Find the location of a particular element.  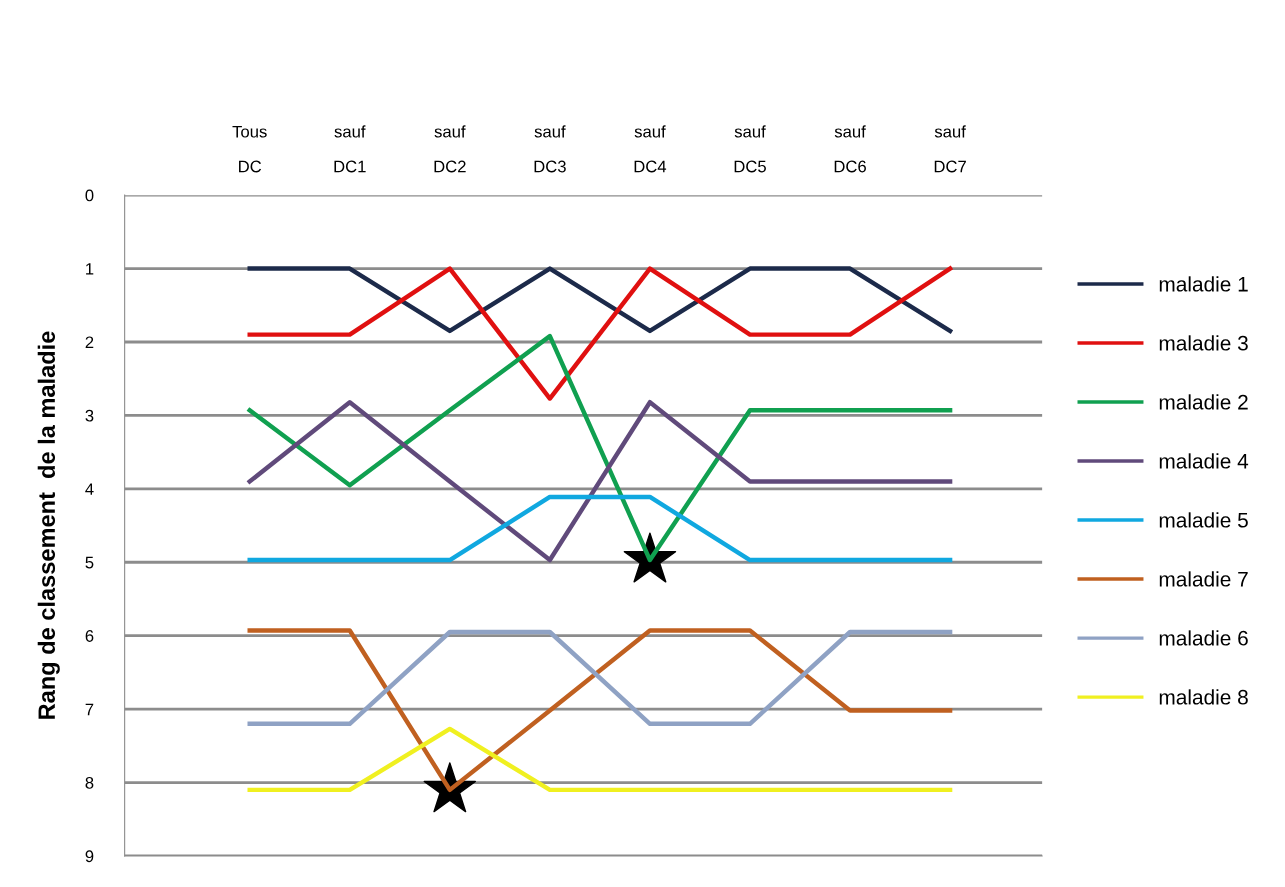

y-tick-label: 1 is located at coordinates (90, 269).